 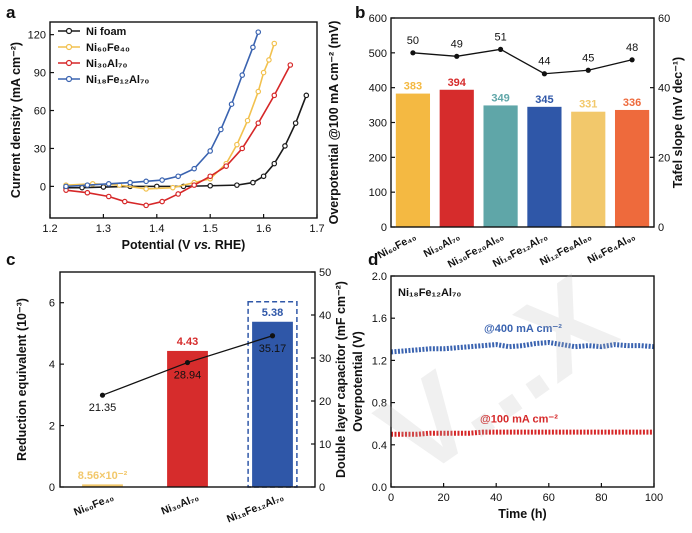 I want to click on panel-a-xtick-label: 1.3, so click(x=103, y=229).